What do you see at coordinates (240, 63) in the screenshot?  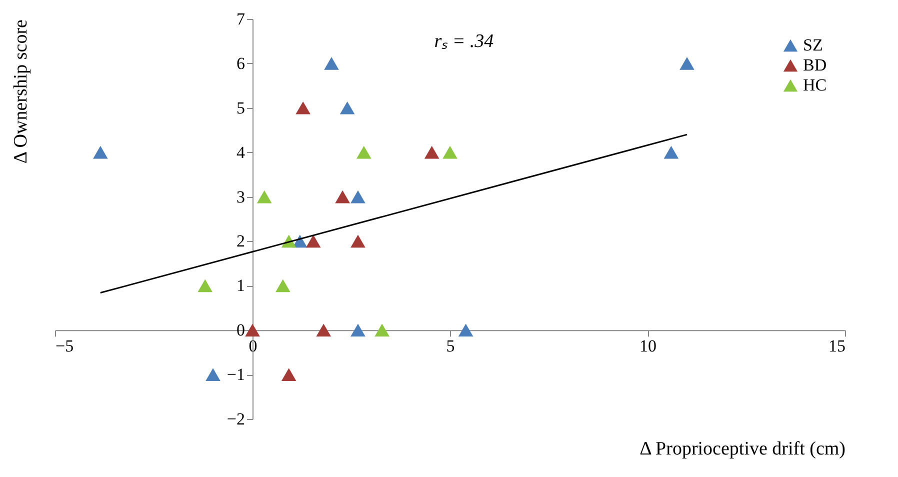 I see `y-tick-label: 6` at bounding box center [240, 63].